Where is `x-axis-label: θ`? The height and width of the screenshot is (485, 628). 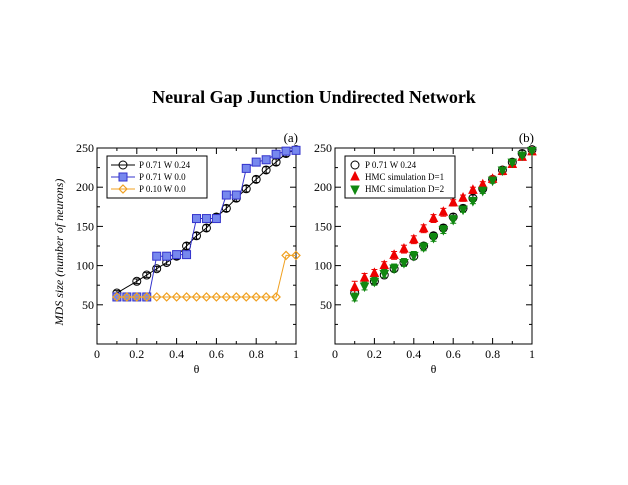 x-axis-label: θ is located at coordinates (434, 369).